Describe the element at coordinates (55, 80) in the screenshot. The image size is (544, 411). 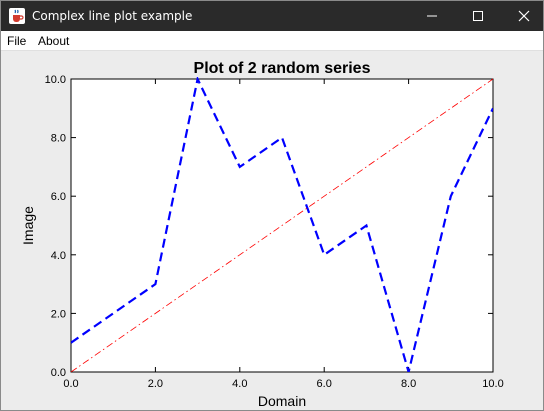
I see `y-tick-label: 10.0` at that location.